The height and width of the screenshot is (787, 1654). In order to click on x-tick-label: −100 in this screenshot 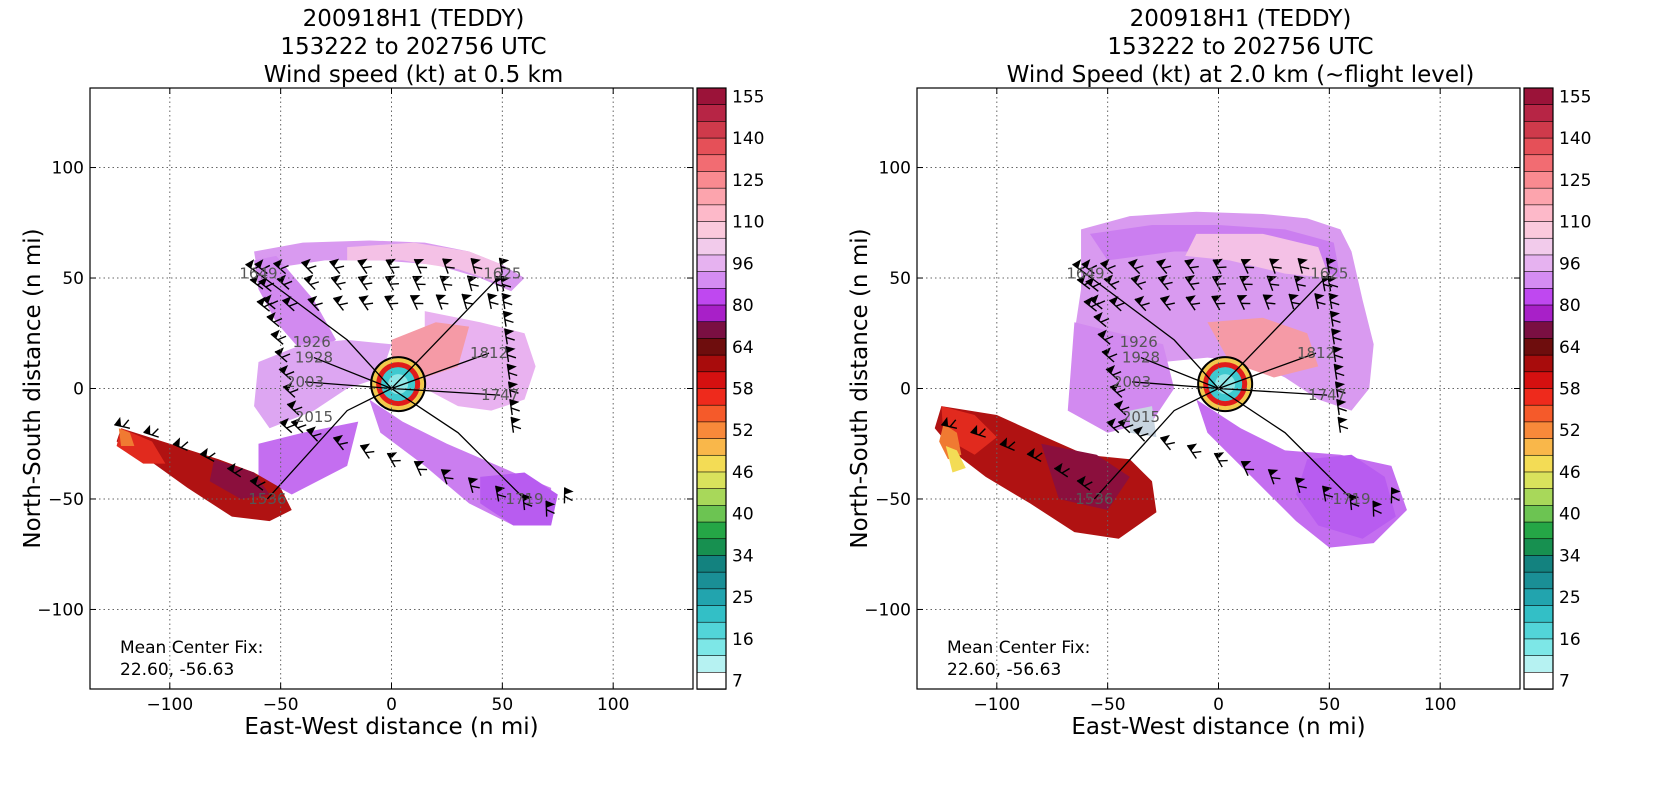, I will do `click(169, 705)`.